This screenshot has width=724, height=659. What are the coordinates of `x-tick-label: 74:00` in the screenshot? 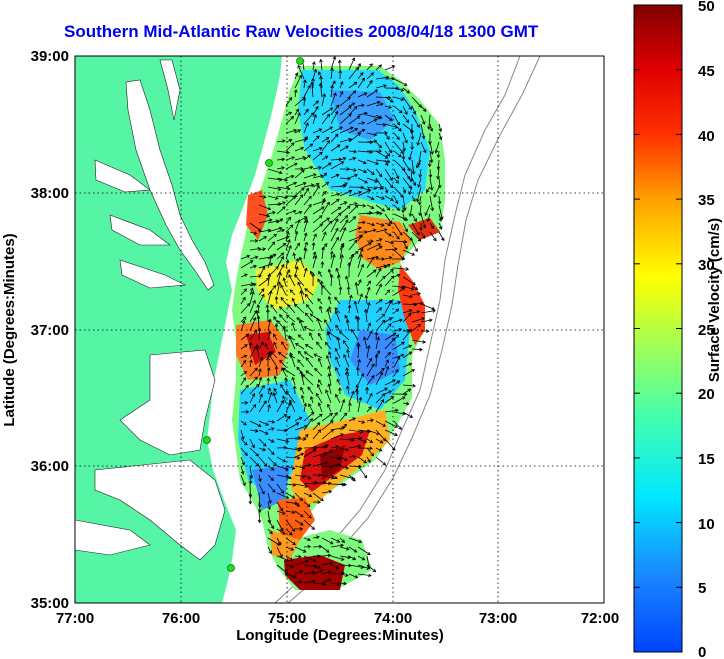 It's located at (393, 618).